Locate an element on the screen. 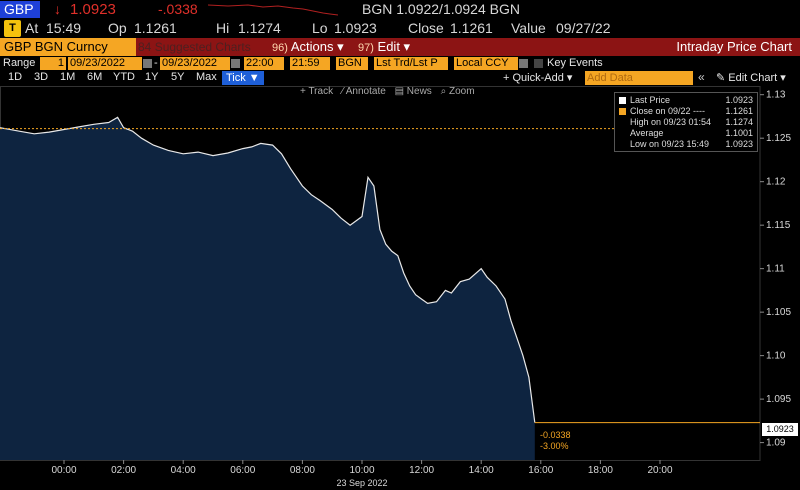  range-dash: - is located at coordinates (156, 63).